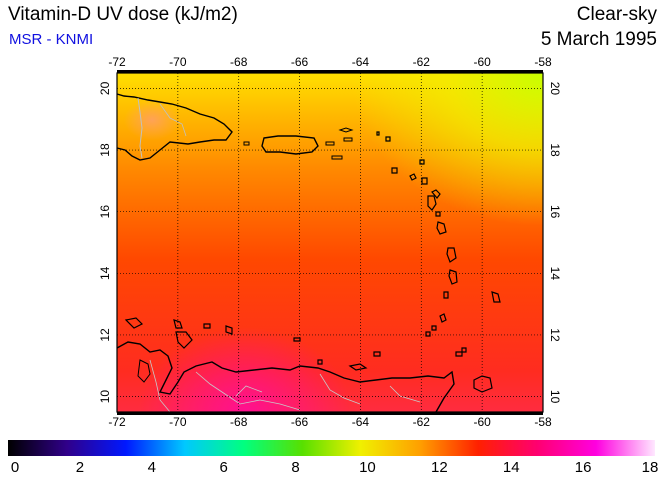 This screenshot has height=480, width=665. What do you see at coordinates (555, 212) in the screenshot?
I see `lat-tick-label-right: 16` at bounding box center [555, 212].